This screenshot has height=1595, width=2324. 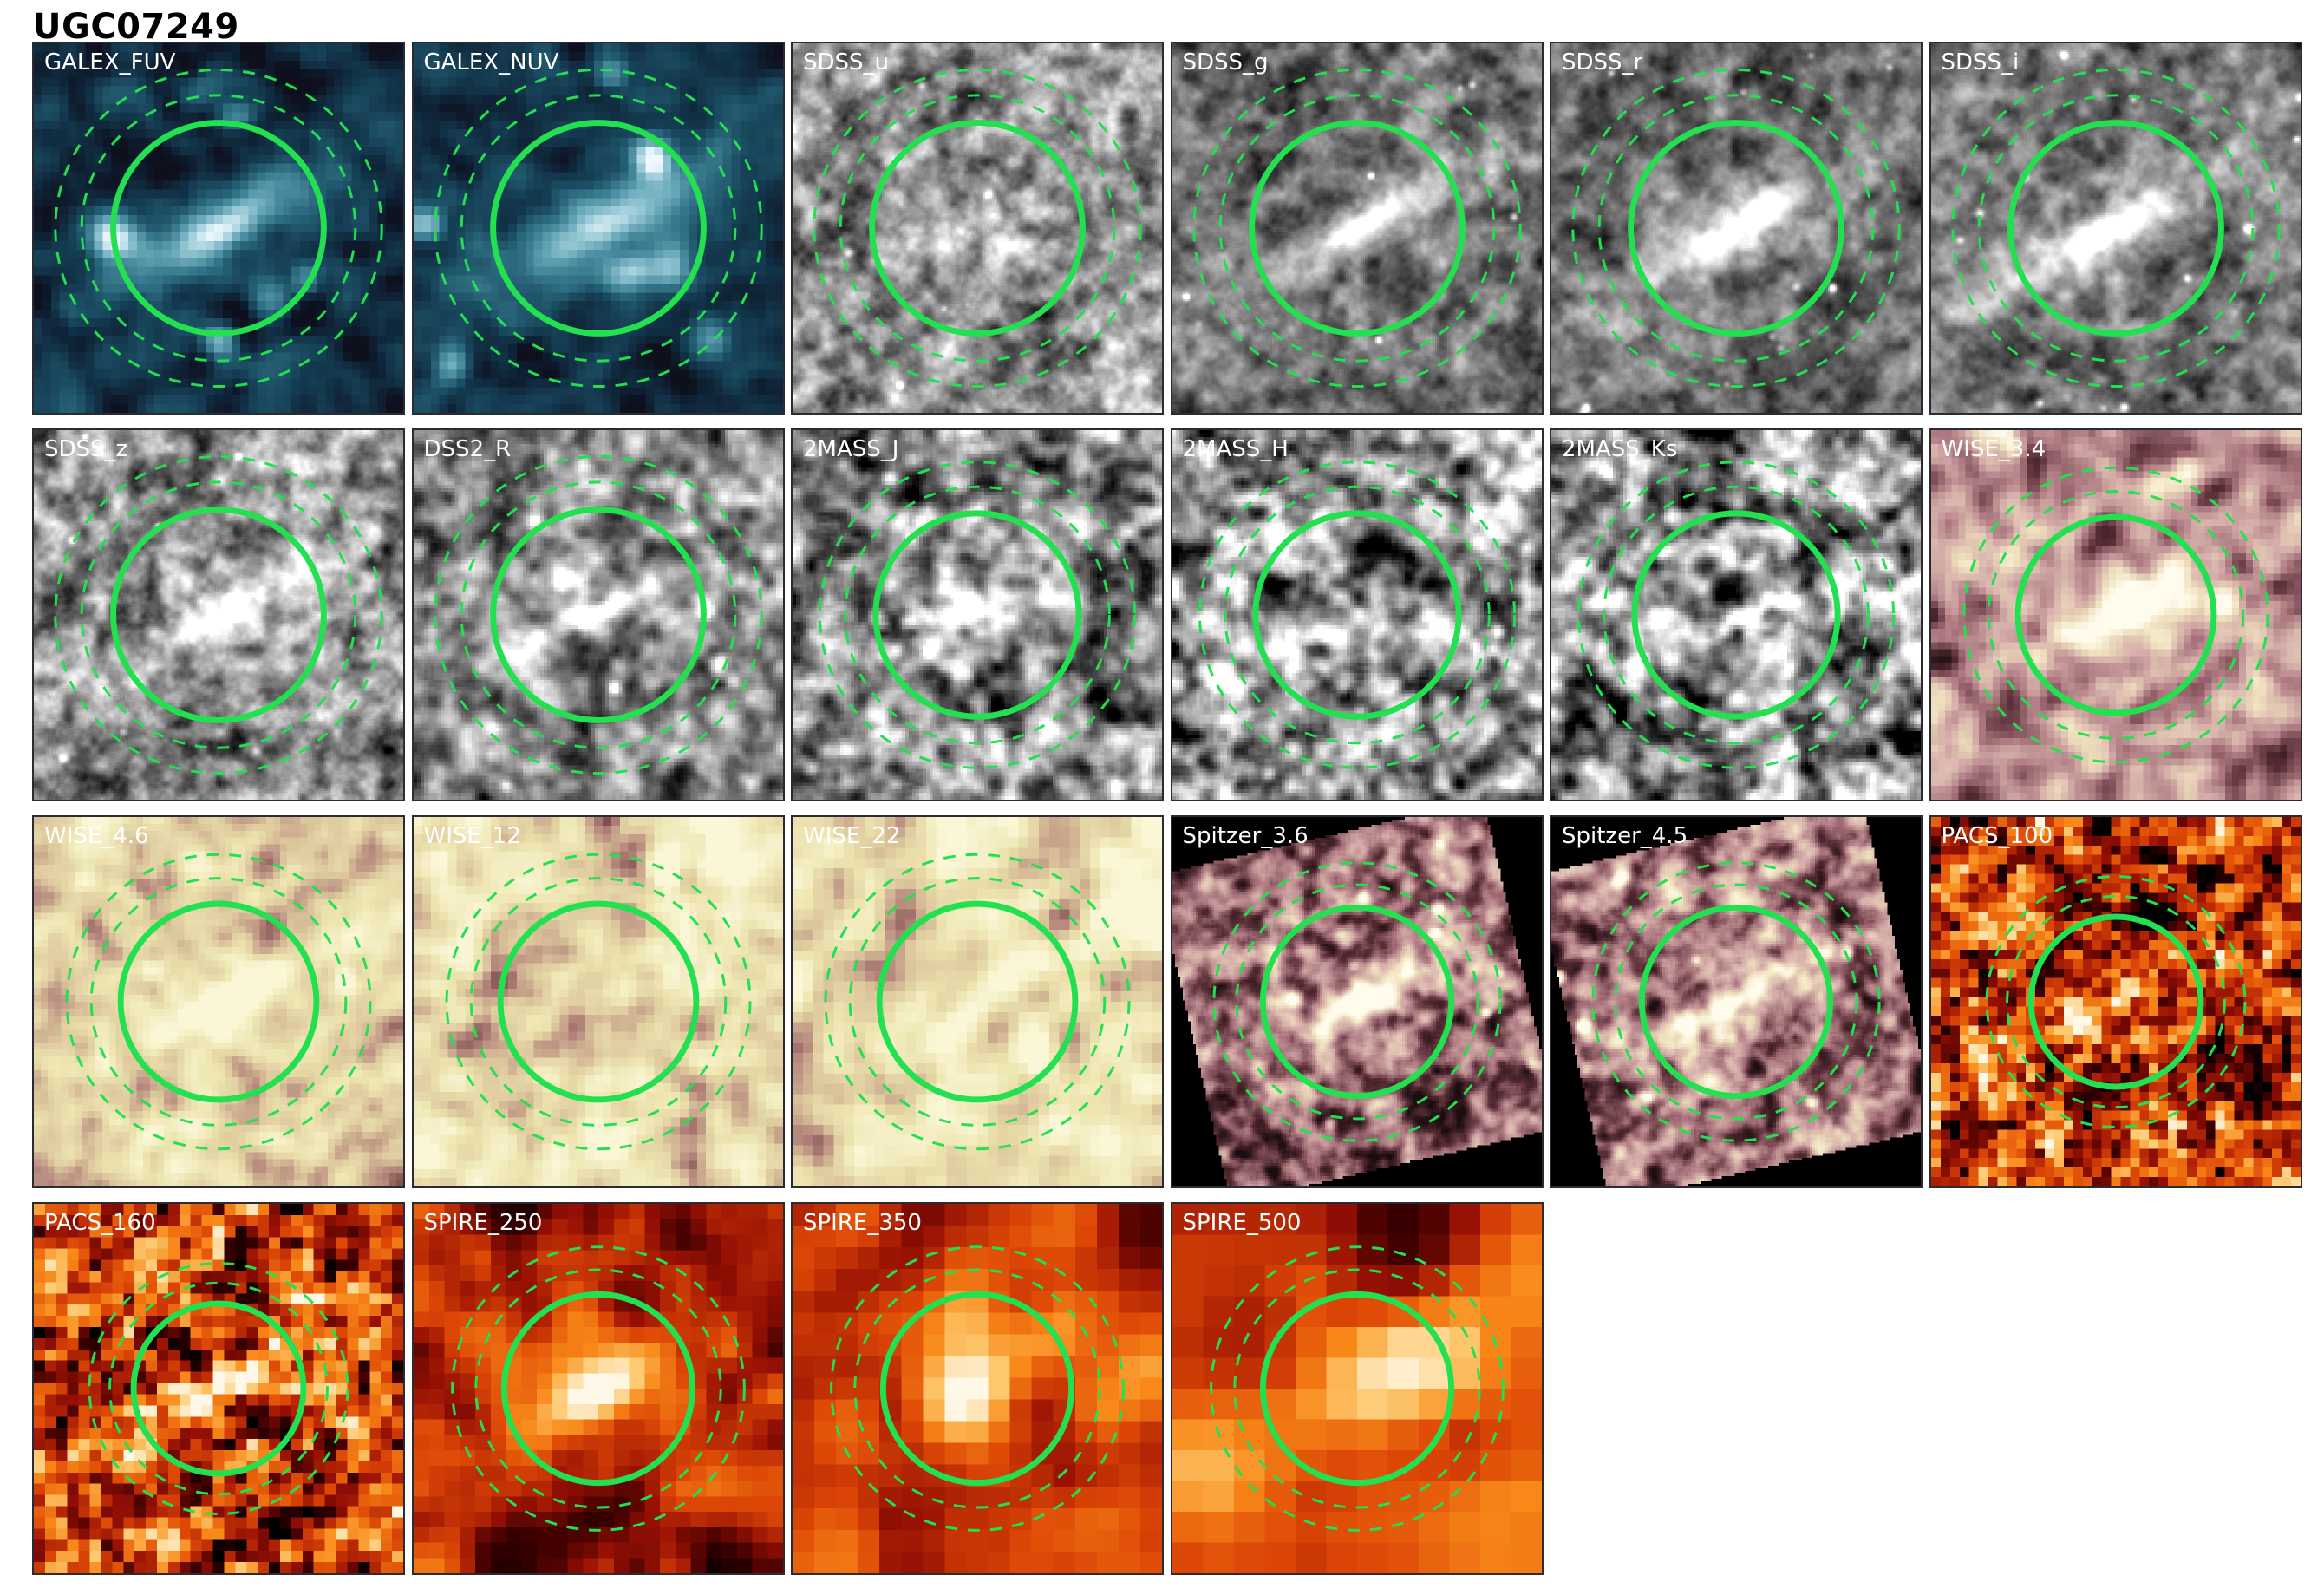 I want to click on panel-band-label: GALEX_FUV, so click(x=110, y=62).